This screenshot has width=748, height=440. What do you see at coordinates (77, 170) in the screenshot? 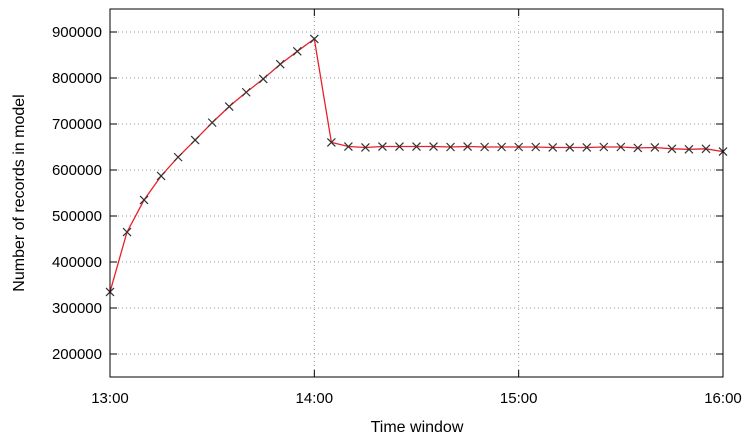
I see `y-tick-label: 600000` at bounding box center [77, 170].